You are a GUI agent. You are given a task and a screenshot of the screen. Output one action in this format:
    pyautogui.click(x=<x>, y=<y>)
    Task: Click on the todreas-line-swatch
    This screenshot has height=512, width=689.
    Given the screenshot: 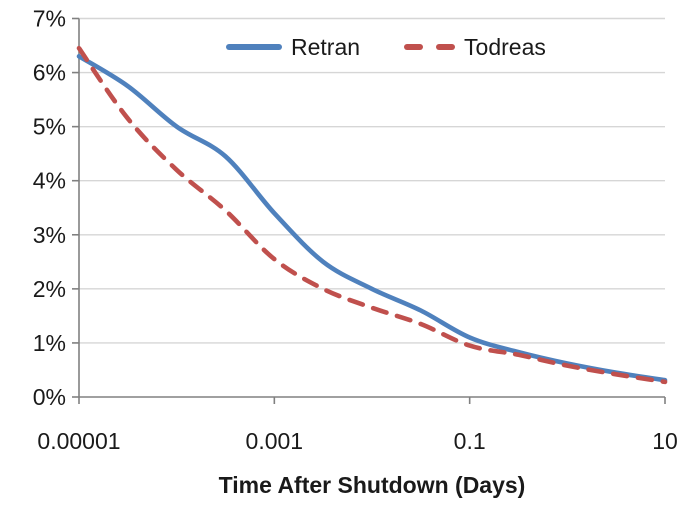 What is the action you would take?
    pyautogui.click(x=430, y=47)
    